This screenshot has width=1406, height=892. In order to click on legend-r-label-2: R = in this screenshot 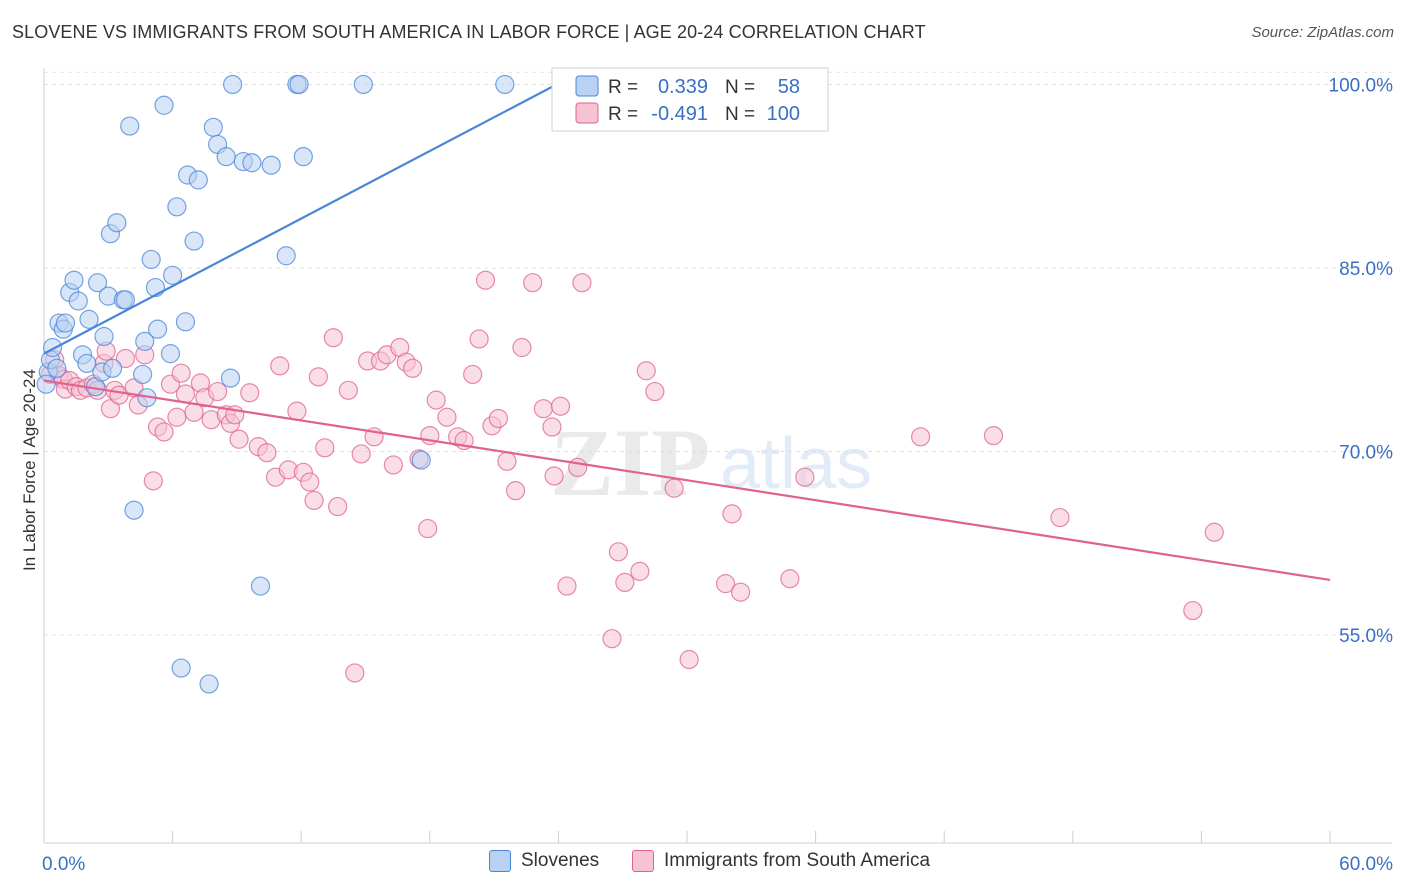, I will do `click(623, 114)`.